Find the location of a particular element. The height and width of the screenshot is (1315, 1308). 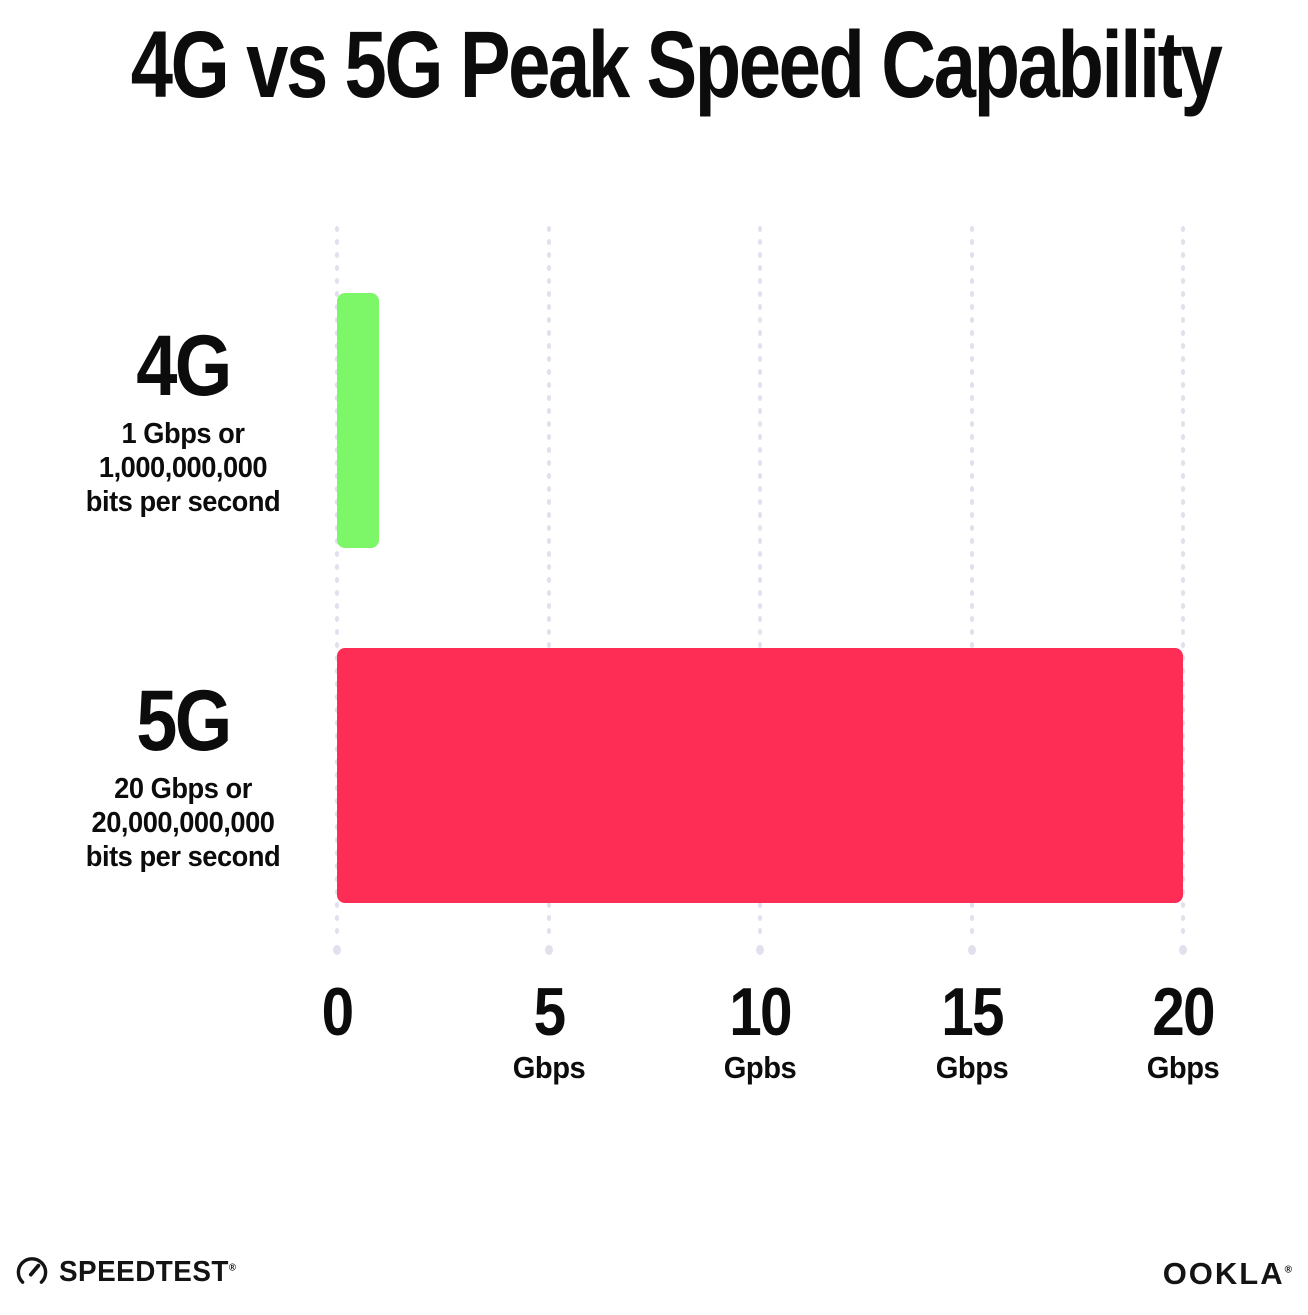

row-name-5g: 5G is located at coordinates (184, 721).